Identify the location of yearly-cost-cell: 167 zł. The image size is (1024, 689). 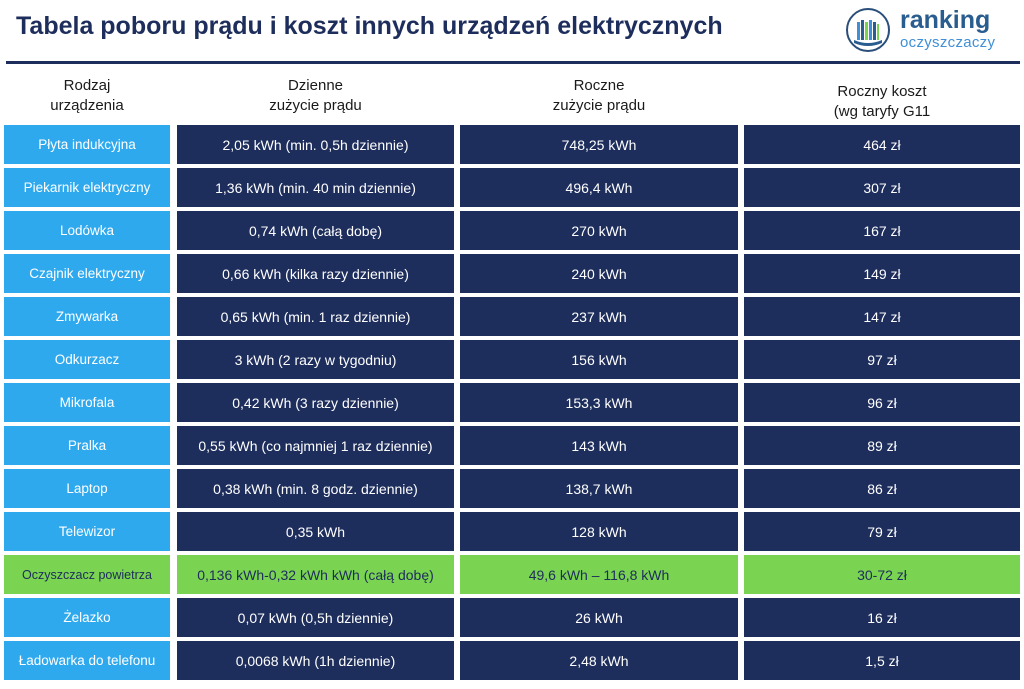
(882, 230).